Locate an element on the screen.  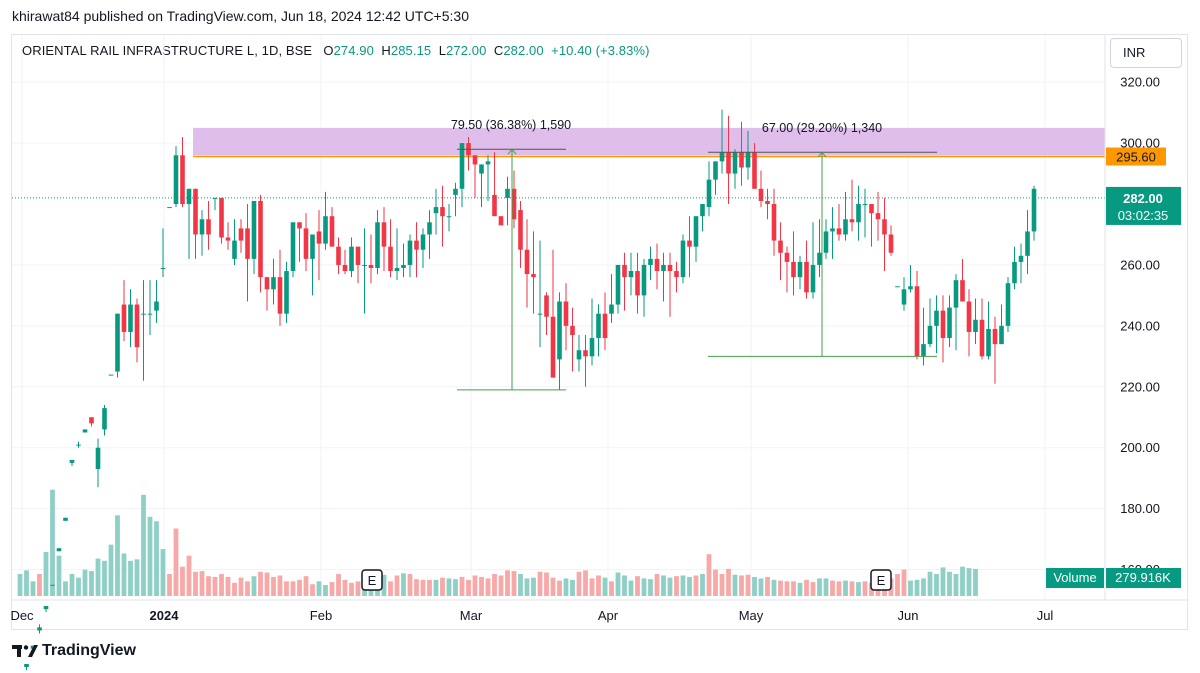
resistance-zone is located at coordinates (649, 141).